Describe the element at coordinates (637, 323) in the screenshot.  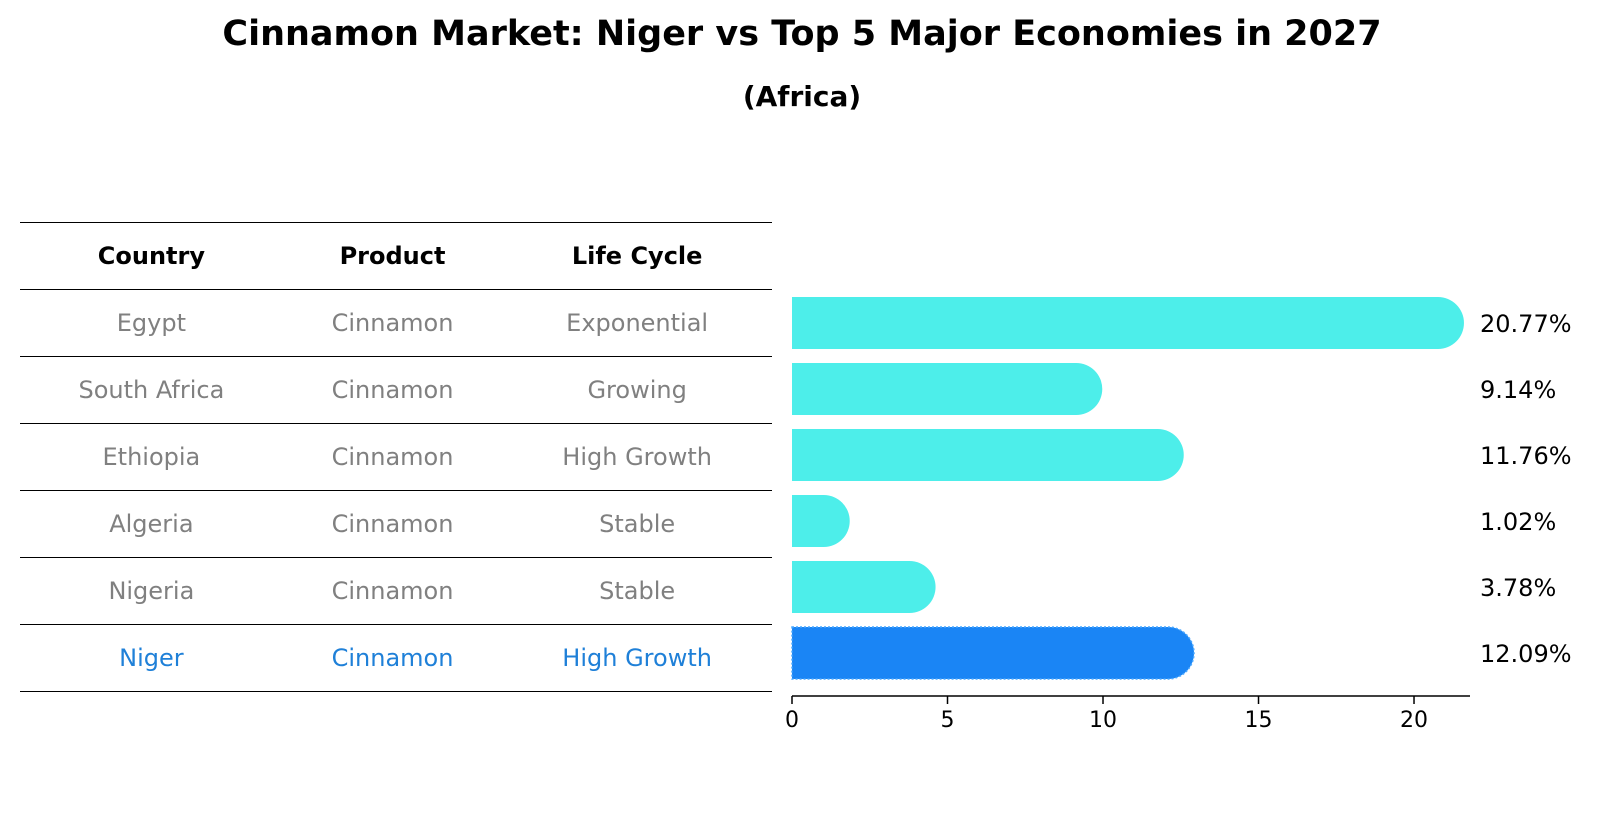
I see `cell-life-cycle: Exponential` at that location.